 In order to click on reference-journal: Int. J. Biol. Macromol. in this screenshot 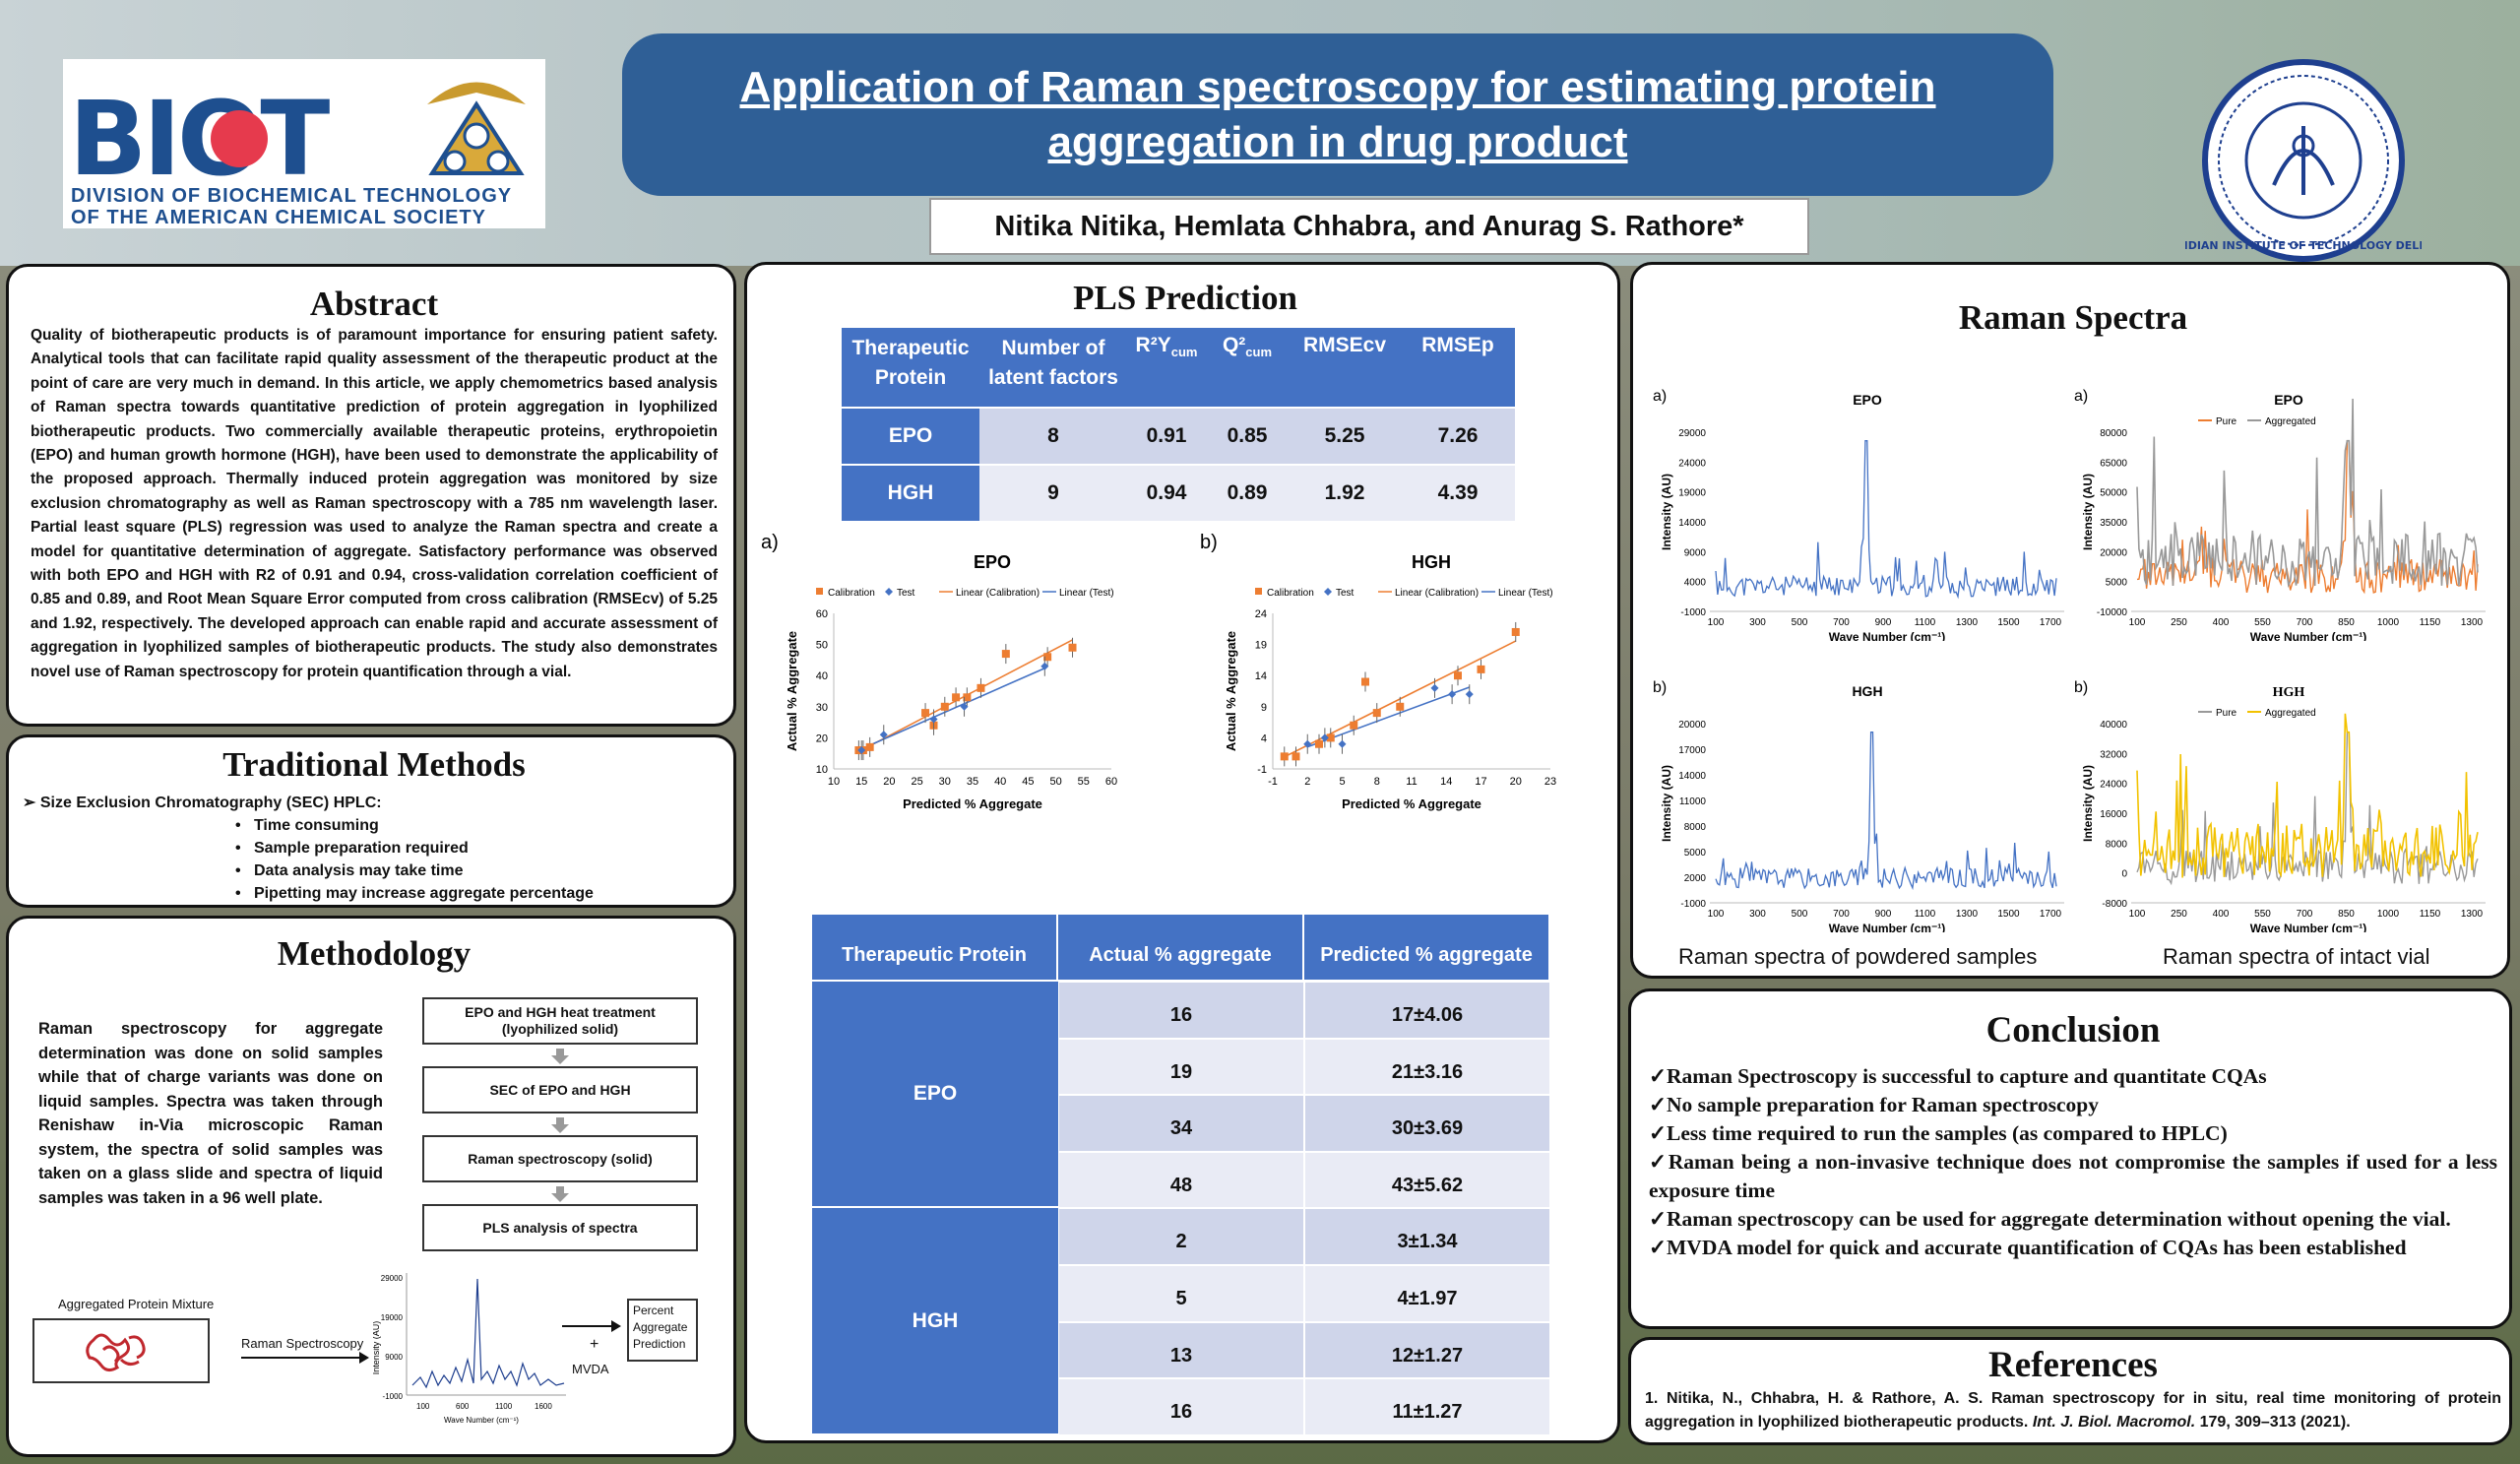, I will do `click(2114, 1422)`.